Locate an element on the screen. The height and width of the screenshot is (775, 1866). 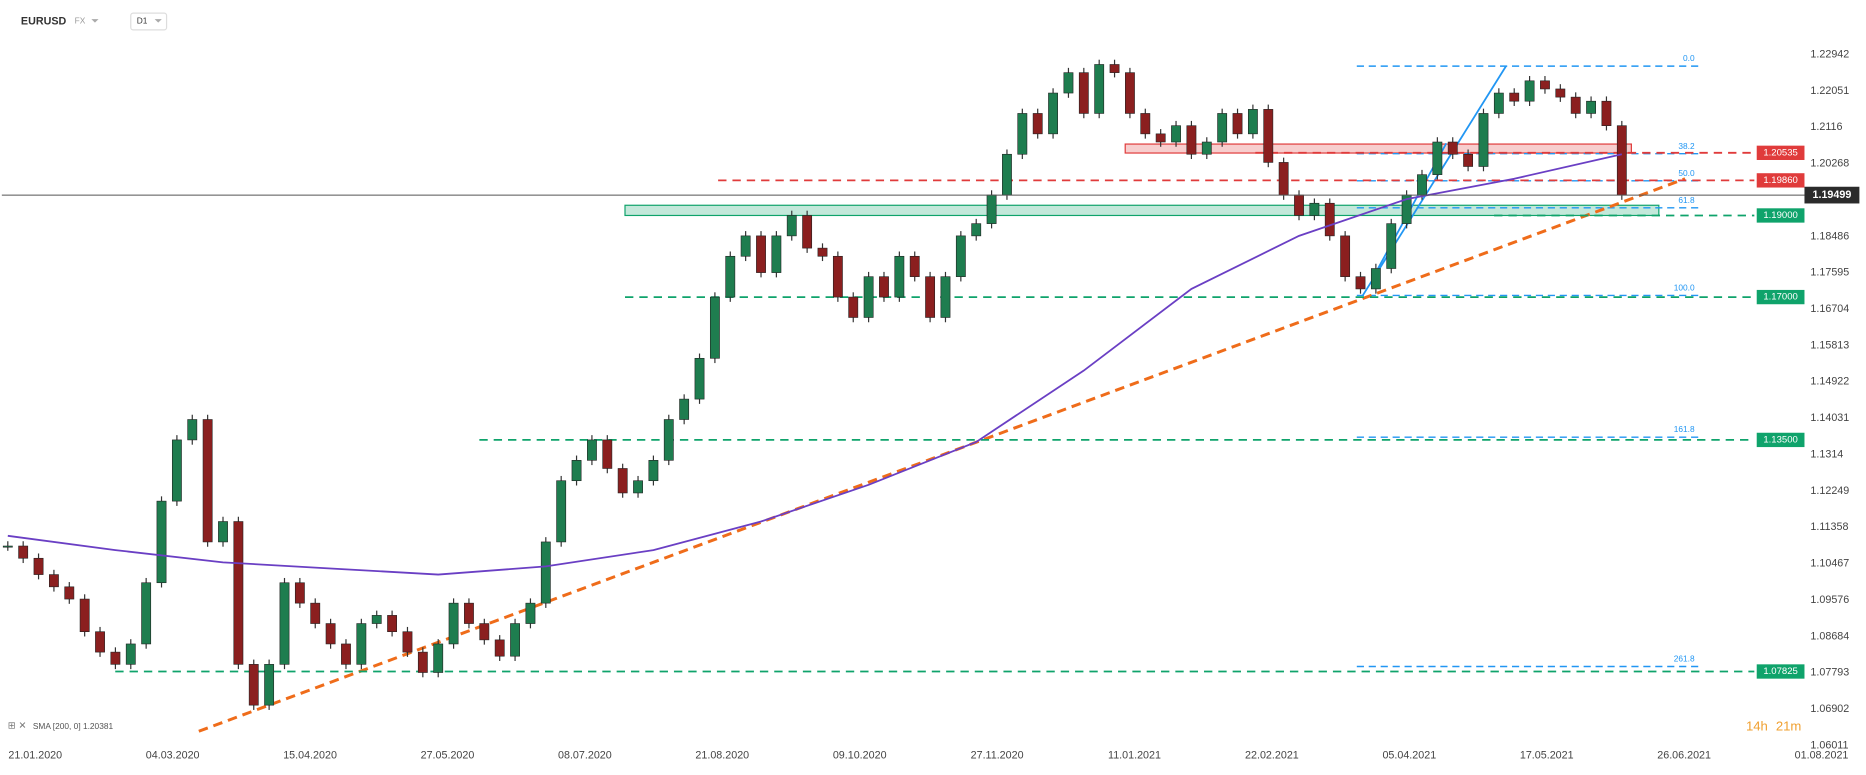
y-tick-label: 1.14031 is located at coordinates (1829, 418).